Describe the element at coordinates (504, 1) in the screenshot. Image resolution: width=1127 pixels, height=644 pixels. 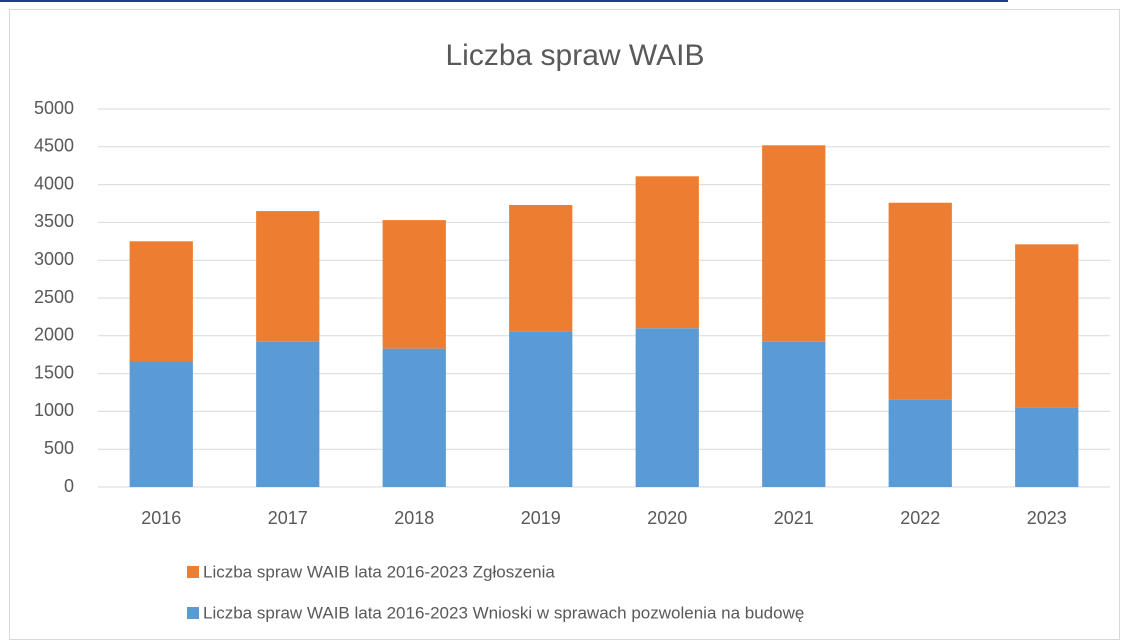
I see `top-rule` at that location.